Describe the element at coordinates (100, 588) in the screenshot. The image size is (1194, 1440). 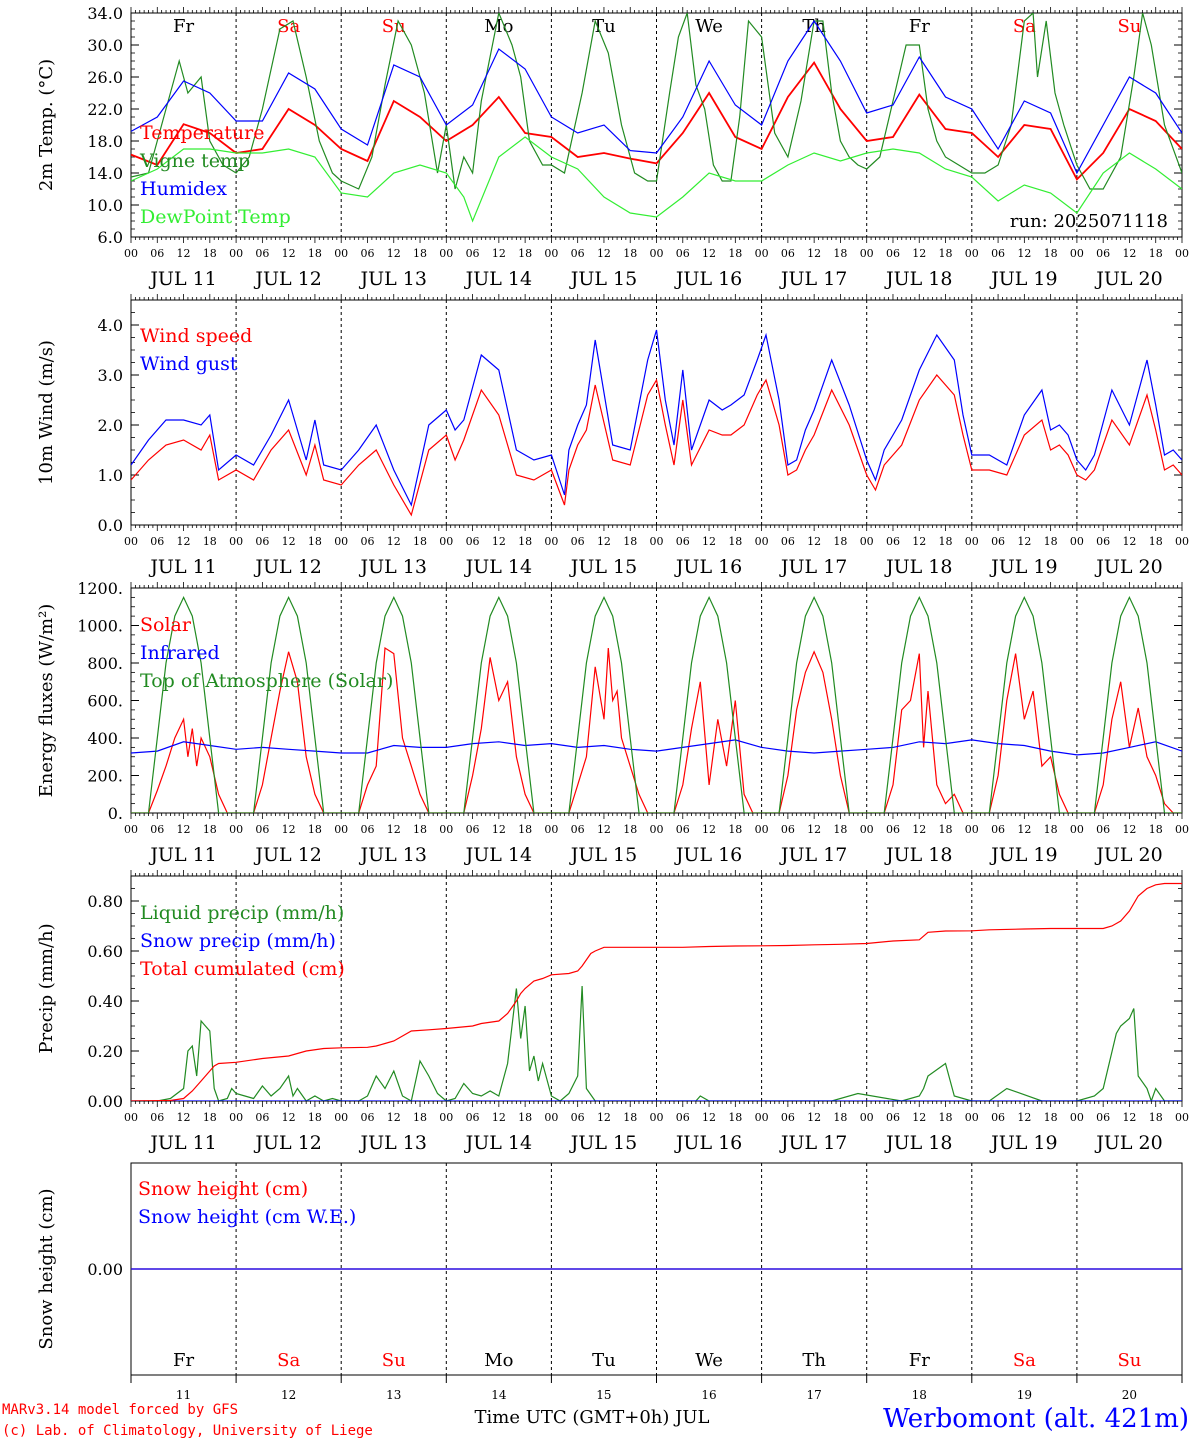
I see `y-tick-label: 1200.` at that location.